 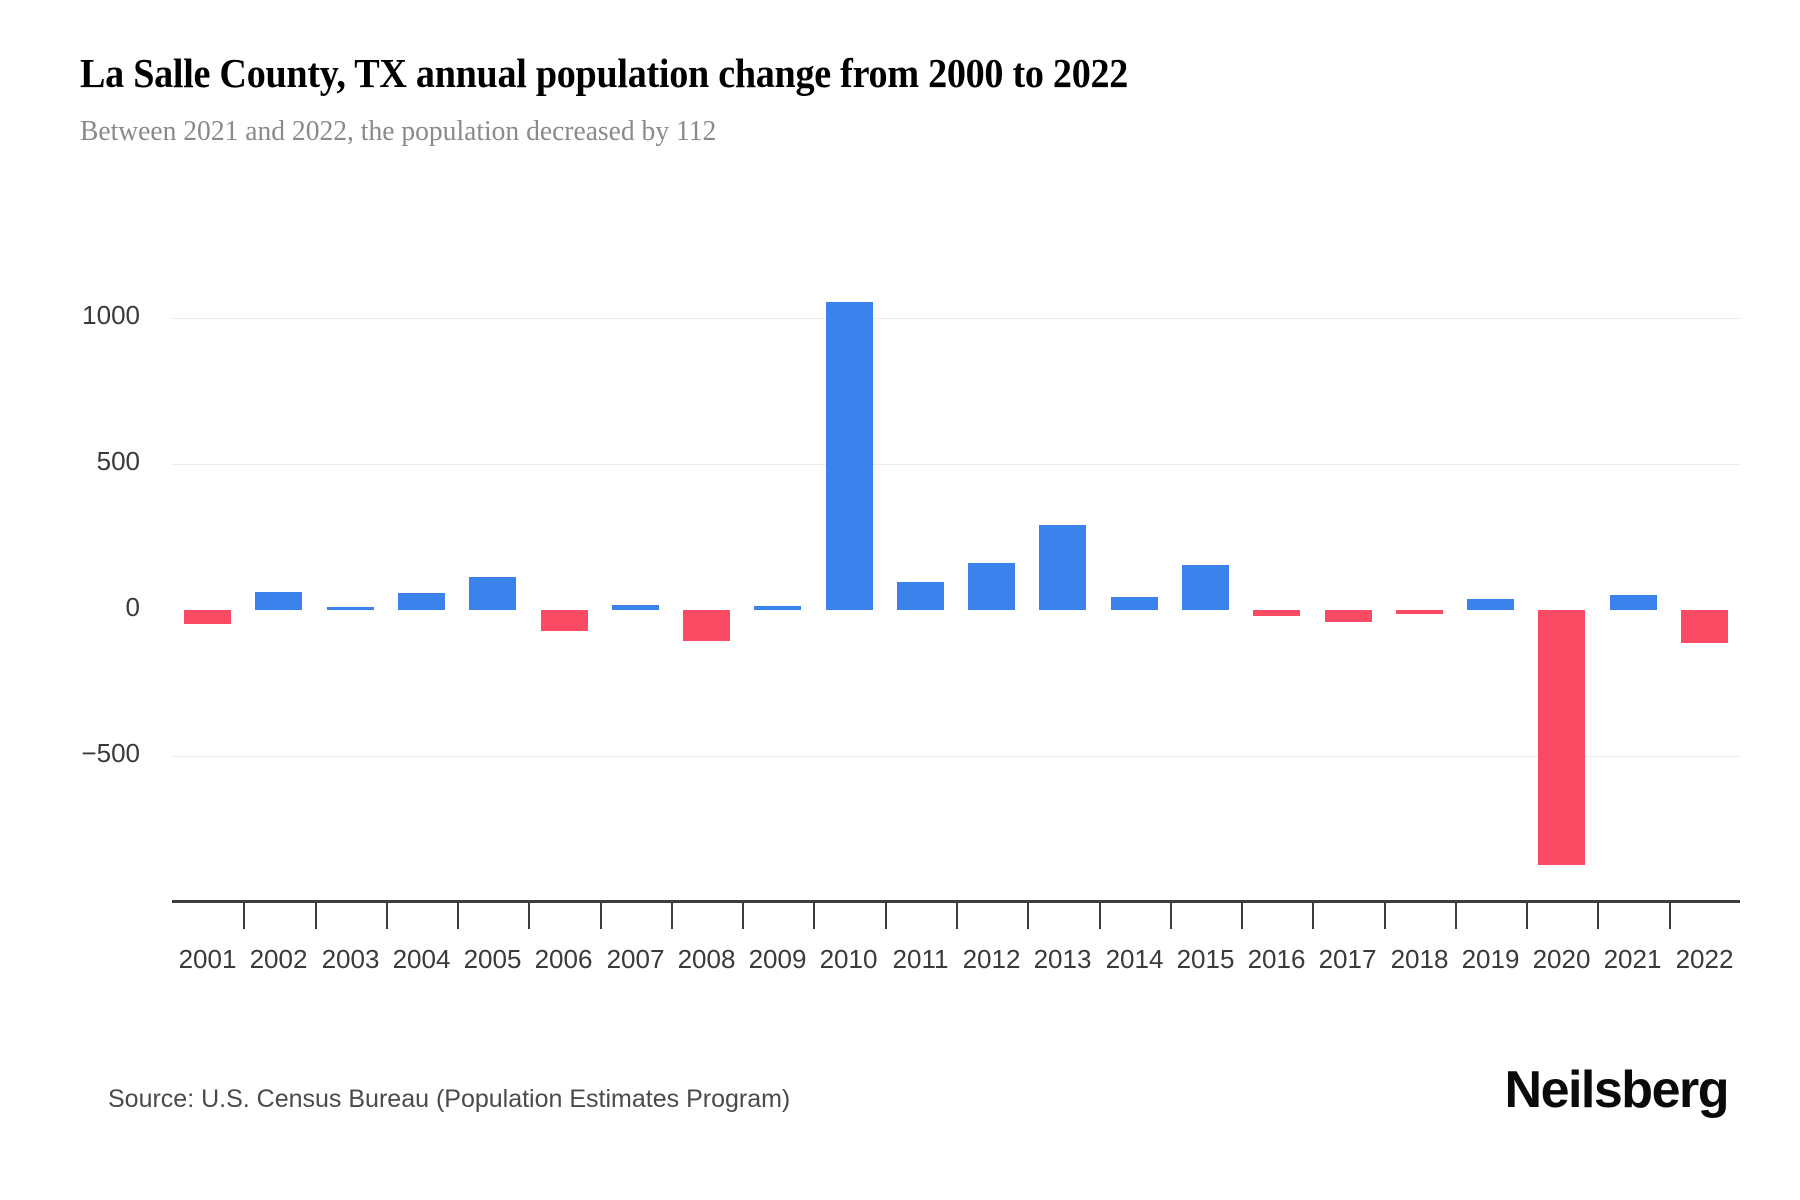 What do you see at coordinates (1205, 959) in the screenshot?
I see `x-axis-tick-label: 2015` at bounding box center [1205, 959].